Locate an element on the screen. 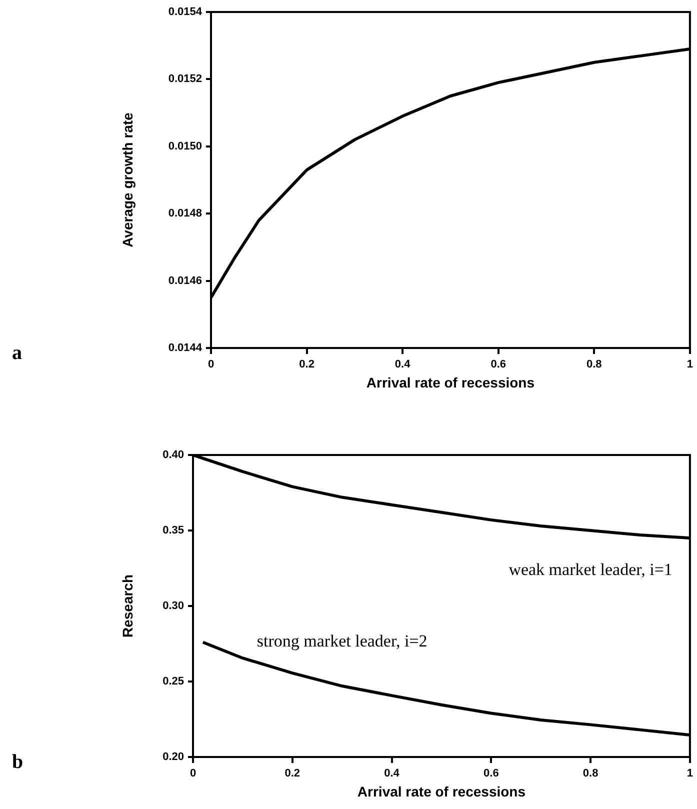 This screenshot has width=697, height=809. y-tick-label: 0.30 is located at coordinates (173, 606).